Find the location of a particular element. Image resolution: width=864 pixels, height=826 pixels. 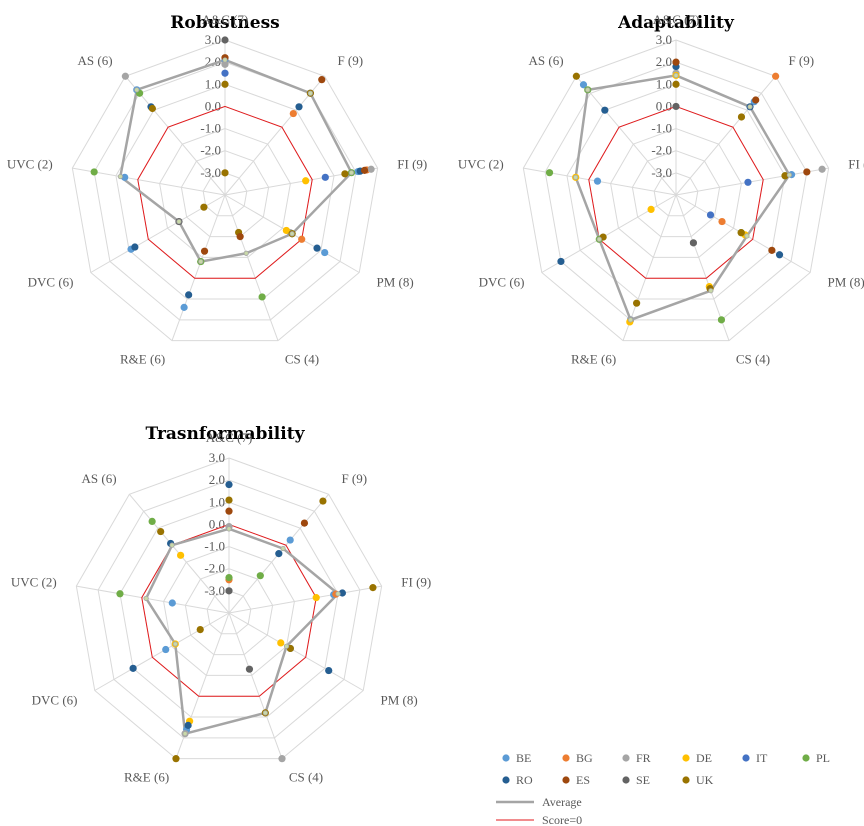

legend-label-ro: RO is located at coordinates (524, 780).